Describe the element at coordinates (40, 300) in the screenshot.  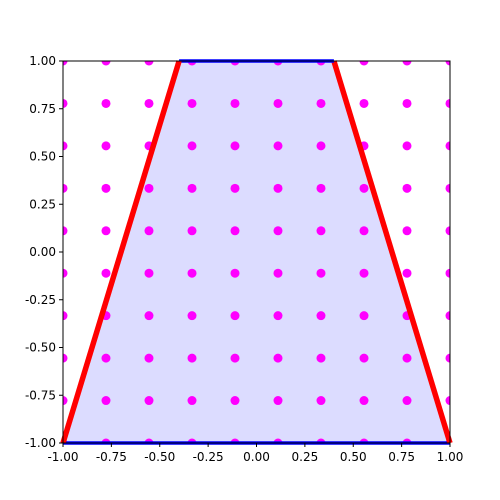
I see `y-tick-label: -0.25` at that location.